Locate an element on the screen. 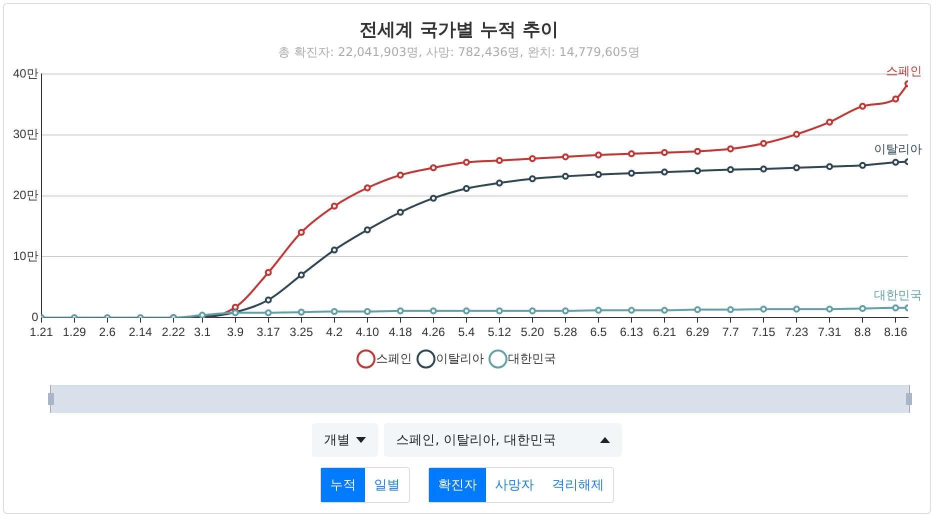 Image resolution: width=934 pixels, height=517 pixels. dropdown: 개별 is located at coordinates (345, 440).